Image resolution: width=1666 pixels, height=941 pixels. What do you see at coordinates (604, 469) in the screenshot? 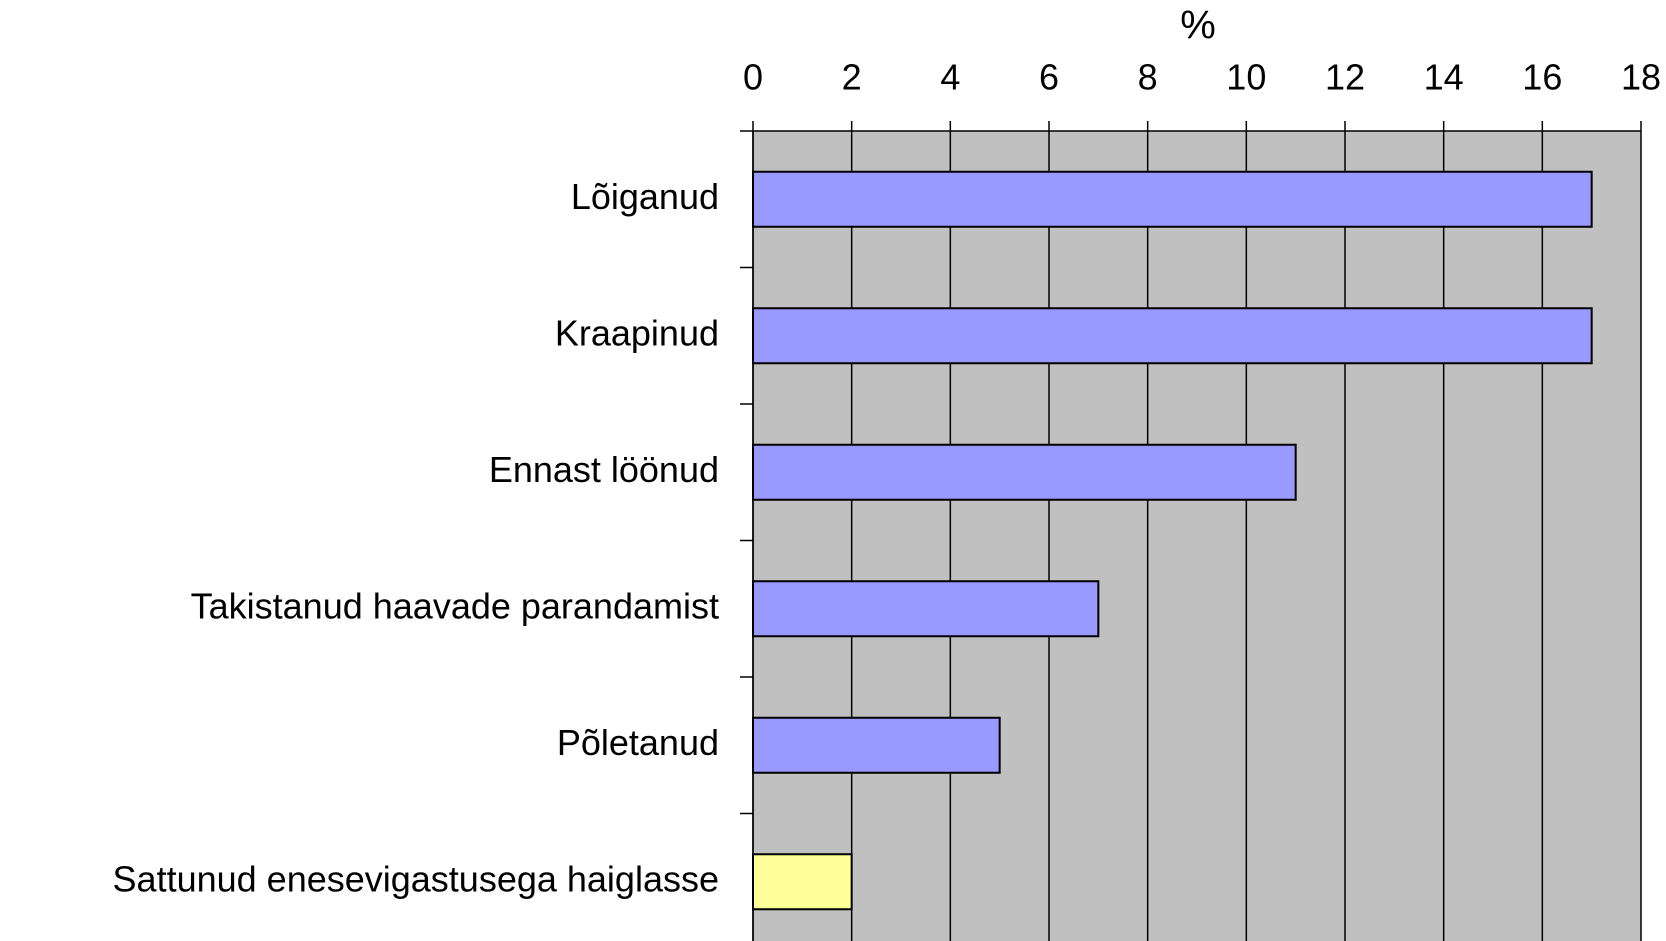
I see `y-tick-label: Ennast löönud` at bounding box center [604, 469].